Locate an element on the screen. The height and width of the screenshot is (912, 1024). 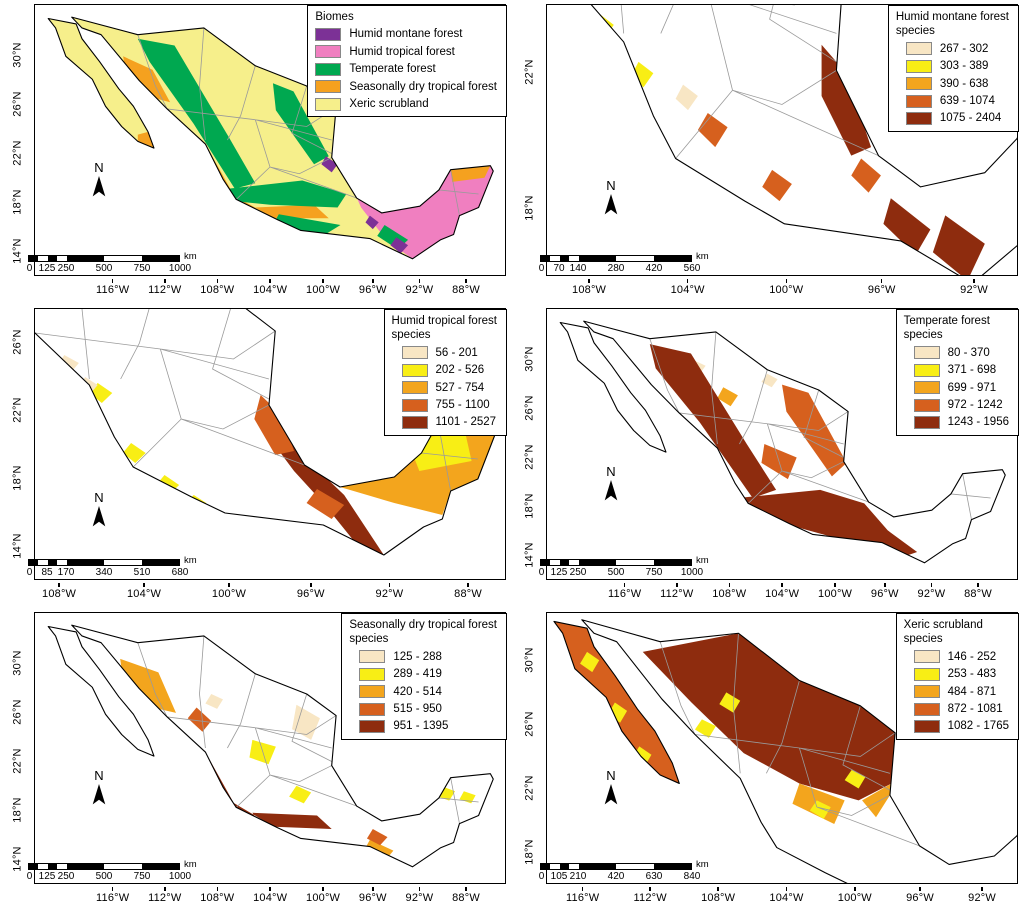
y-tick: 14°N is located at coordinates (18, 546).